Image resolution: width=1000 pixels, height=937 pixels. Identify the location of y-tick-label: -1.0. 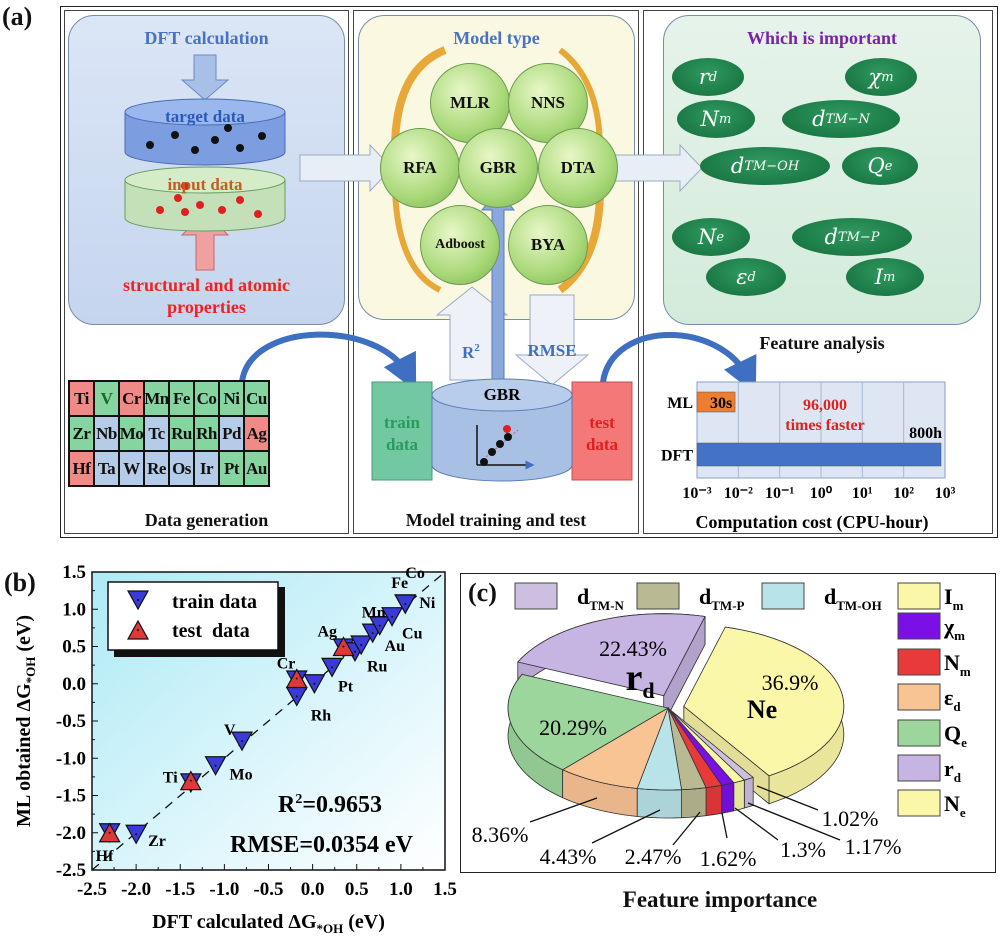
(71, 758).